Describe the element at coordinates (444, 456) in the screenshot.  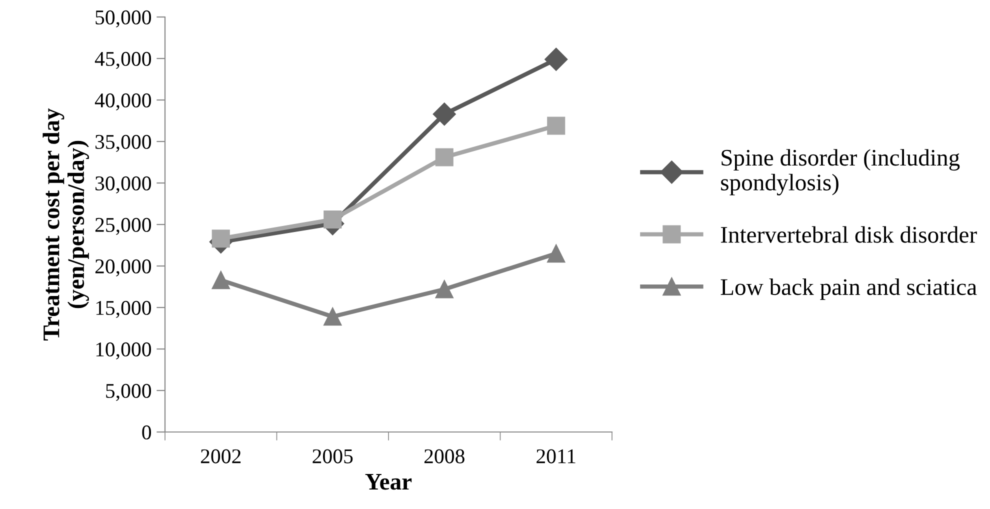
I see `x-tick-label: 2008` at that location.